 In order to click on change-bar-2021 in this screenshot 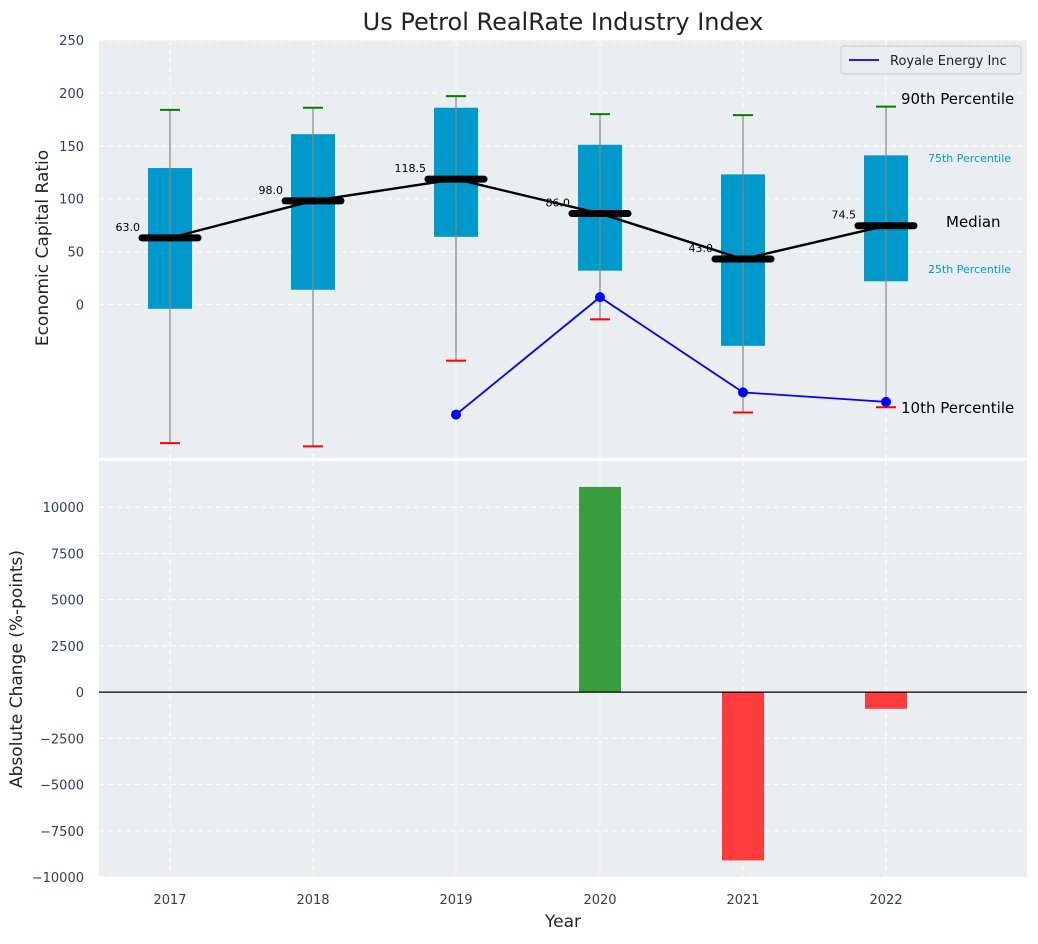, I will do `click(743, 776)`.